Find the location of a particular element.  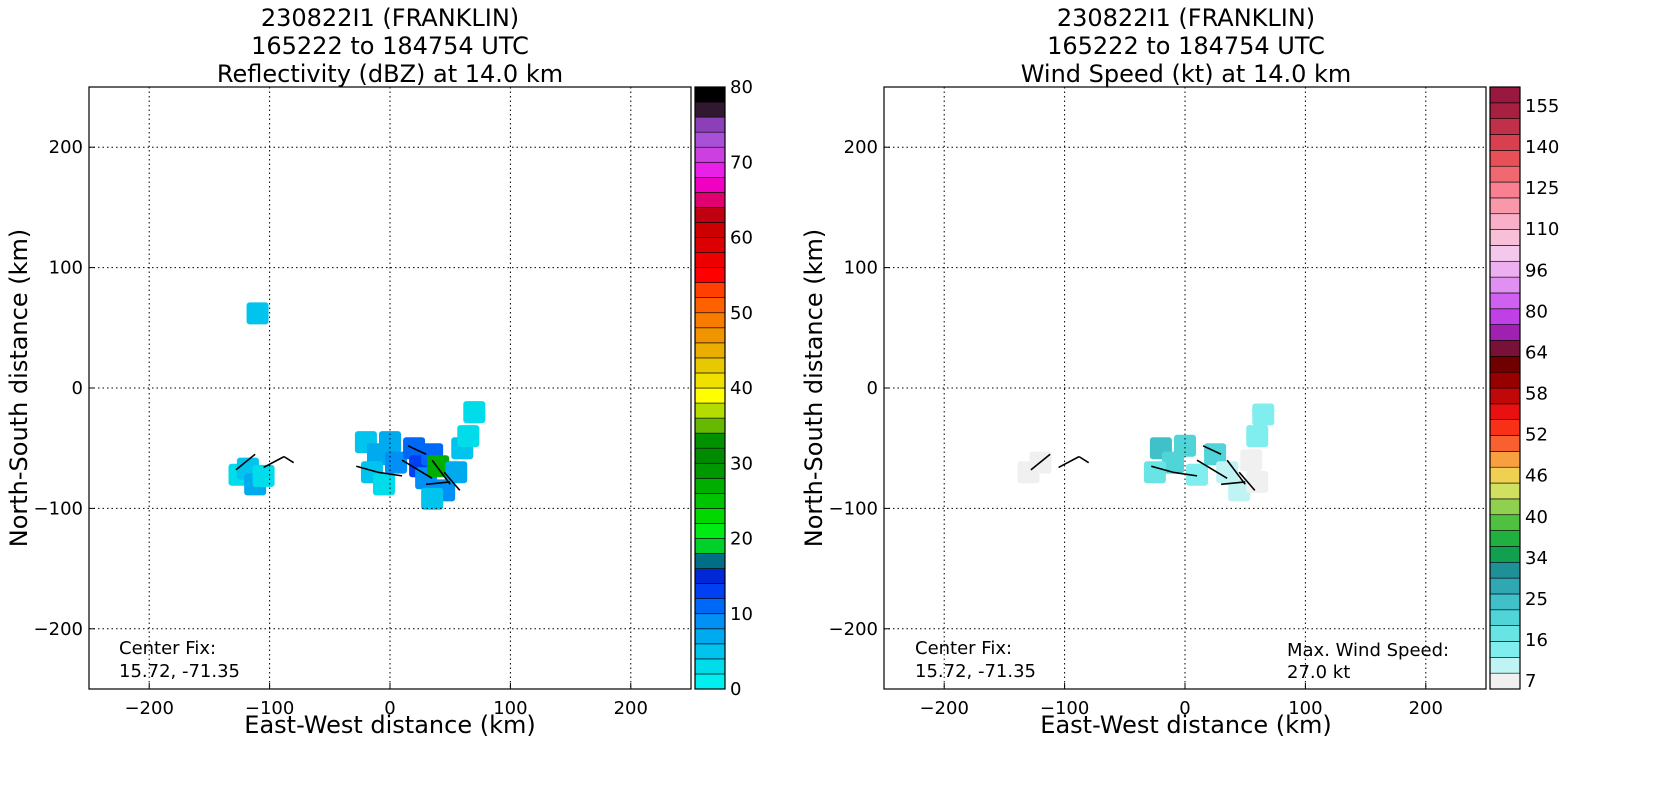

colorbar-tick-label: 110 is located at coordinates (1542, 229).